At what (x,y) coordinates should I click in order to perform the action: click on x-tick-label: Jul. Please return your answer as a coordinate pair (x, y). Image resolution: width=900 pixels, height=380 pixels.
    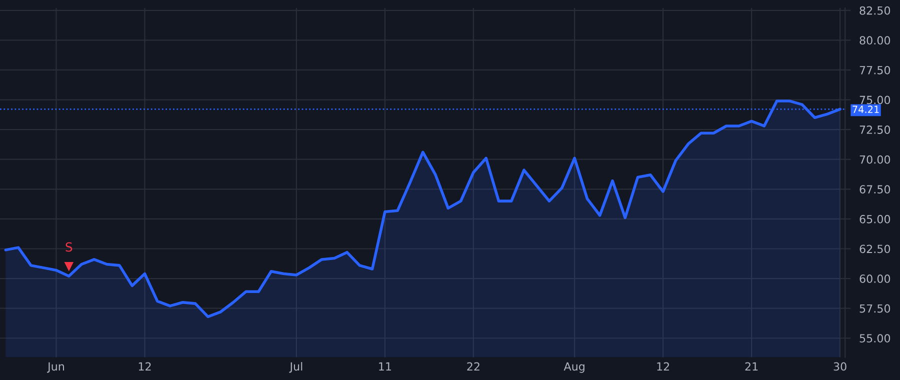
    Looking at the image, I should click on (295, 367).